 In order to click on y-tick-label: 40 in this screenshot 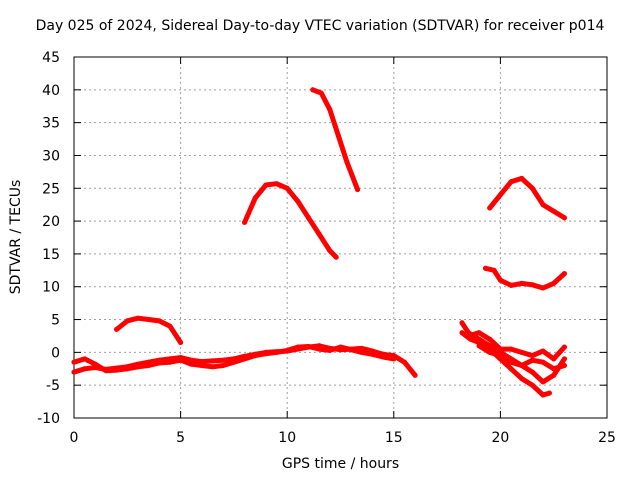, I will do `click(51, 91)`.